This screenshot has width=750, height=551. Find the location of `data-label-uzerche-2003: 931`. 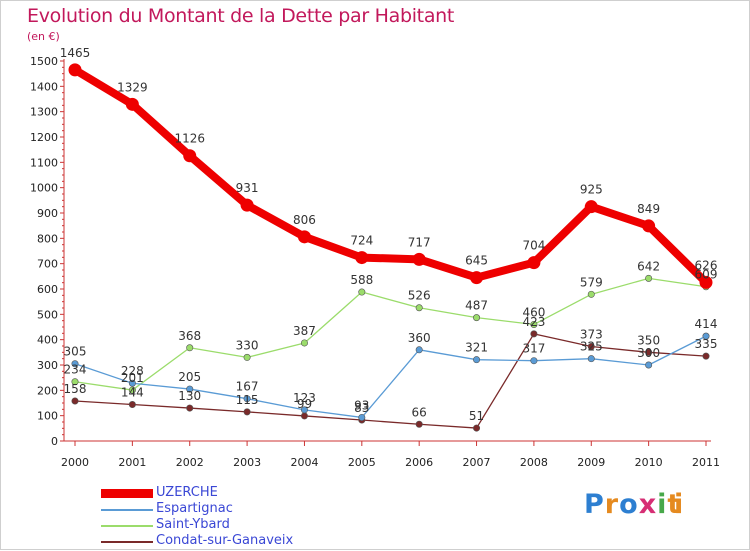

data-label-uzerche-2003: 931 is located at coordinates (247, 188).